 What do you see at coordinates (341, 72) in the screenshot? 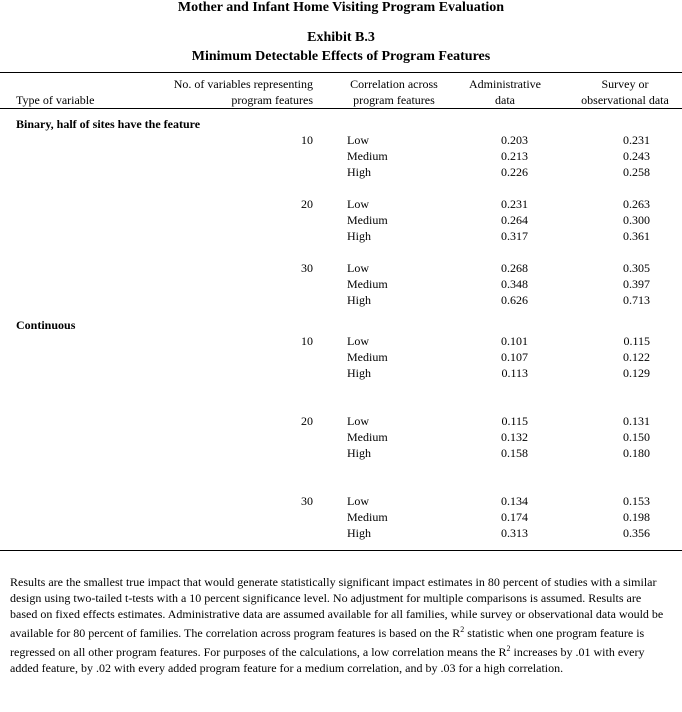
I see `header-top-rule` at bounding box center [341, 72].